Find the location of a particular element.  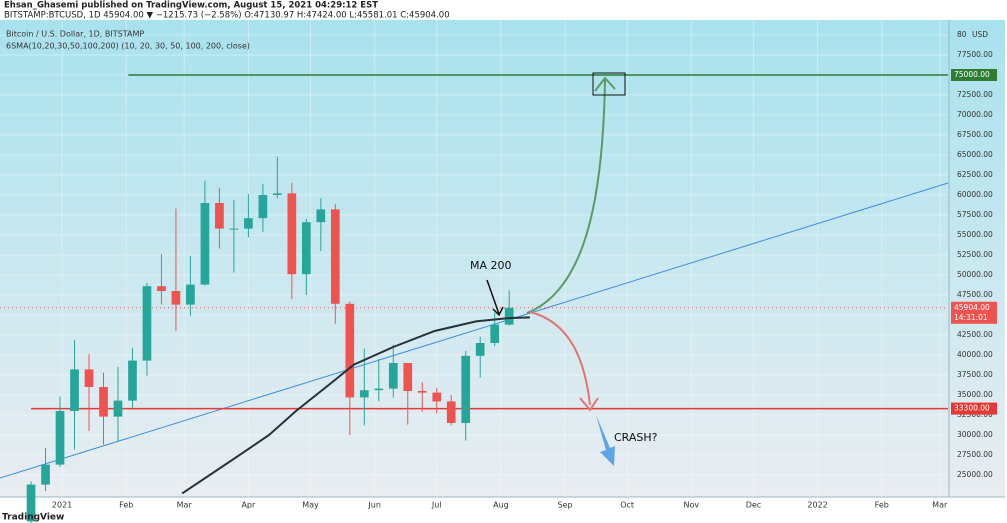

y-tick-label: 67500.00 is located at coordinates (975, 134).